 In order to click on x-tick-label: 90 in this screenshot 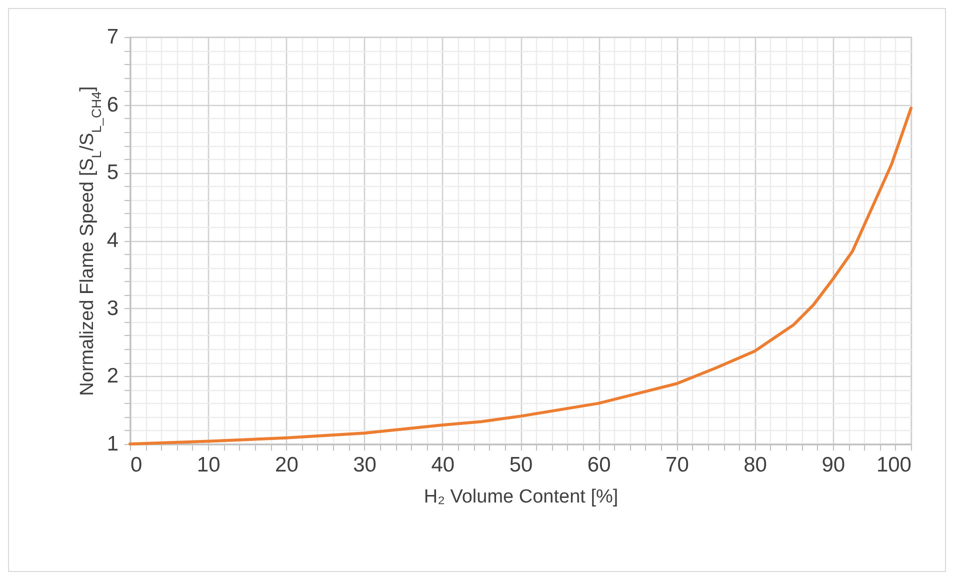, I will do `click(834, 465)`.